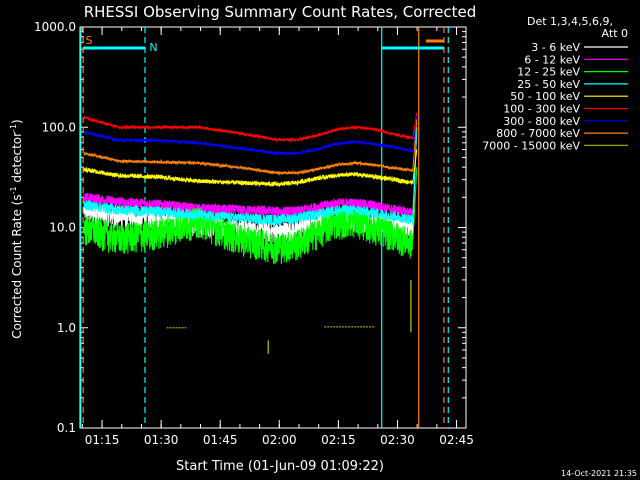 This screenshot has height=480, width=640. I want to click on y-axis-label-main: Corrected Count Rate (s, so click(17, 266).